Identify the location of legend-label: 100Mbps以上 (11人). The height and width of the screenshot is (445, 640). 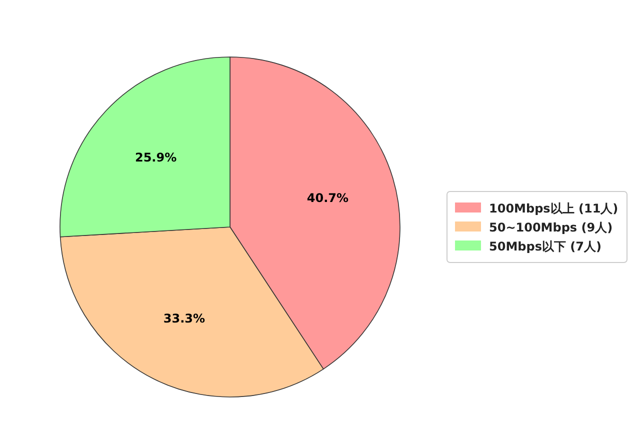
(553, 209).